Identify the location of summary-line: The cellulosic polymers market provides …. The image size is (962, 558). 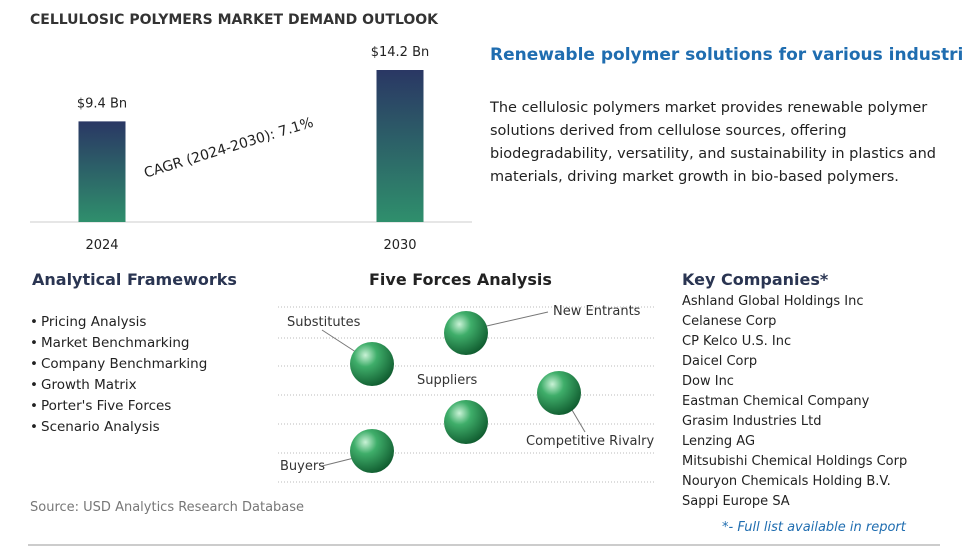
(709, 108).